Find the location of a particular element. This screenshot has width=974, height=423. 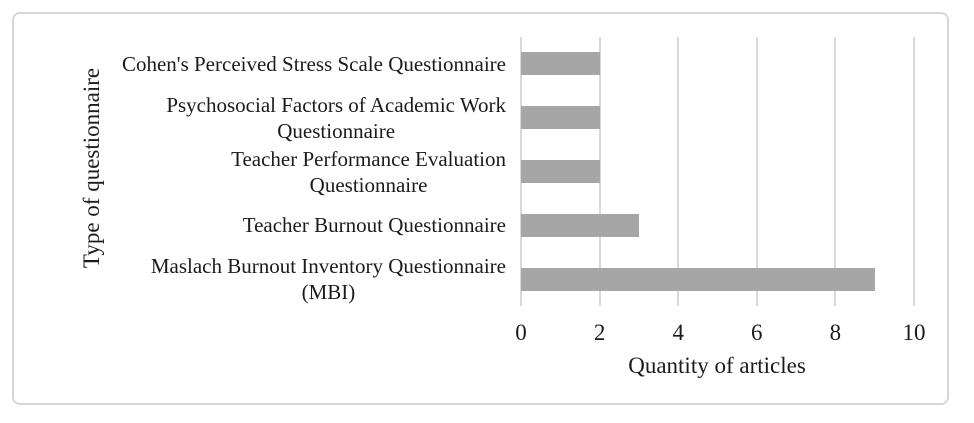

y-axis-title: Type of questionnaire is located at coordinates (91, 168).